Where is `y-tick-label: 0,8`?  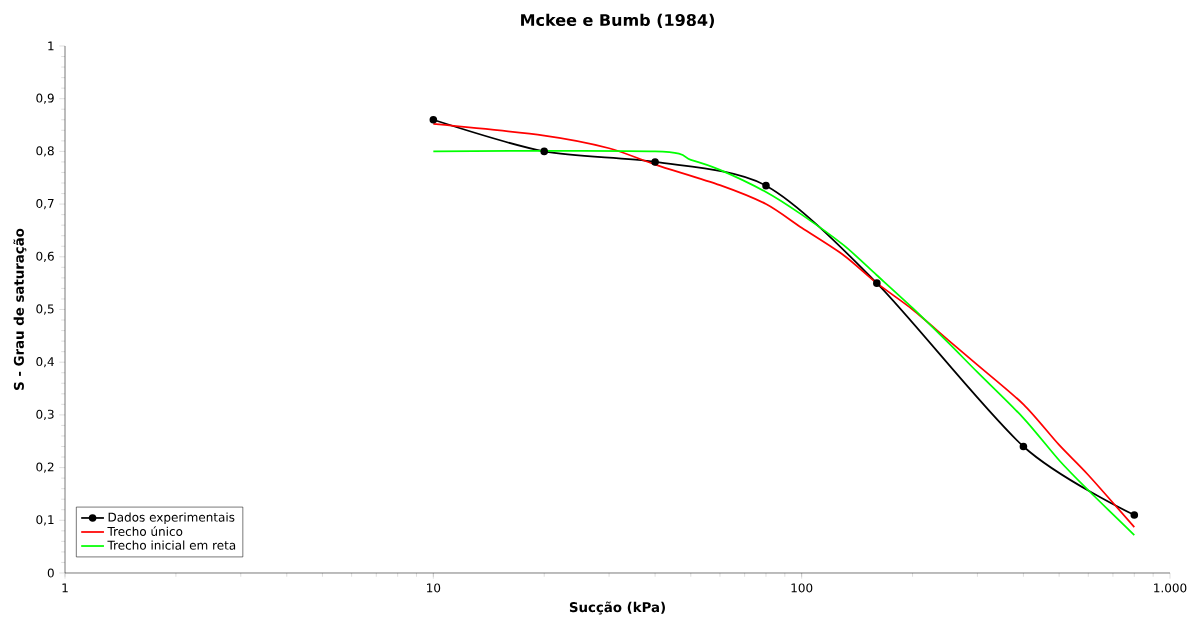 y-tick-label: 0,8 is located at coordinates (45, 151).